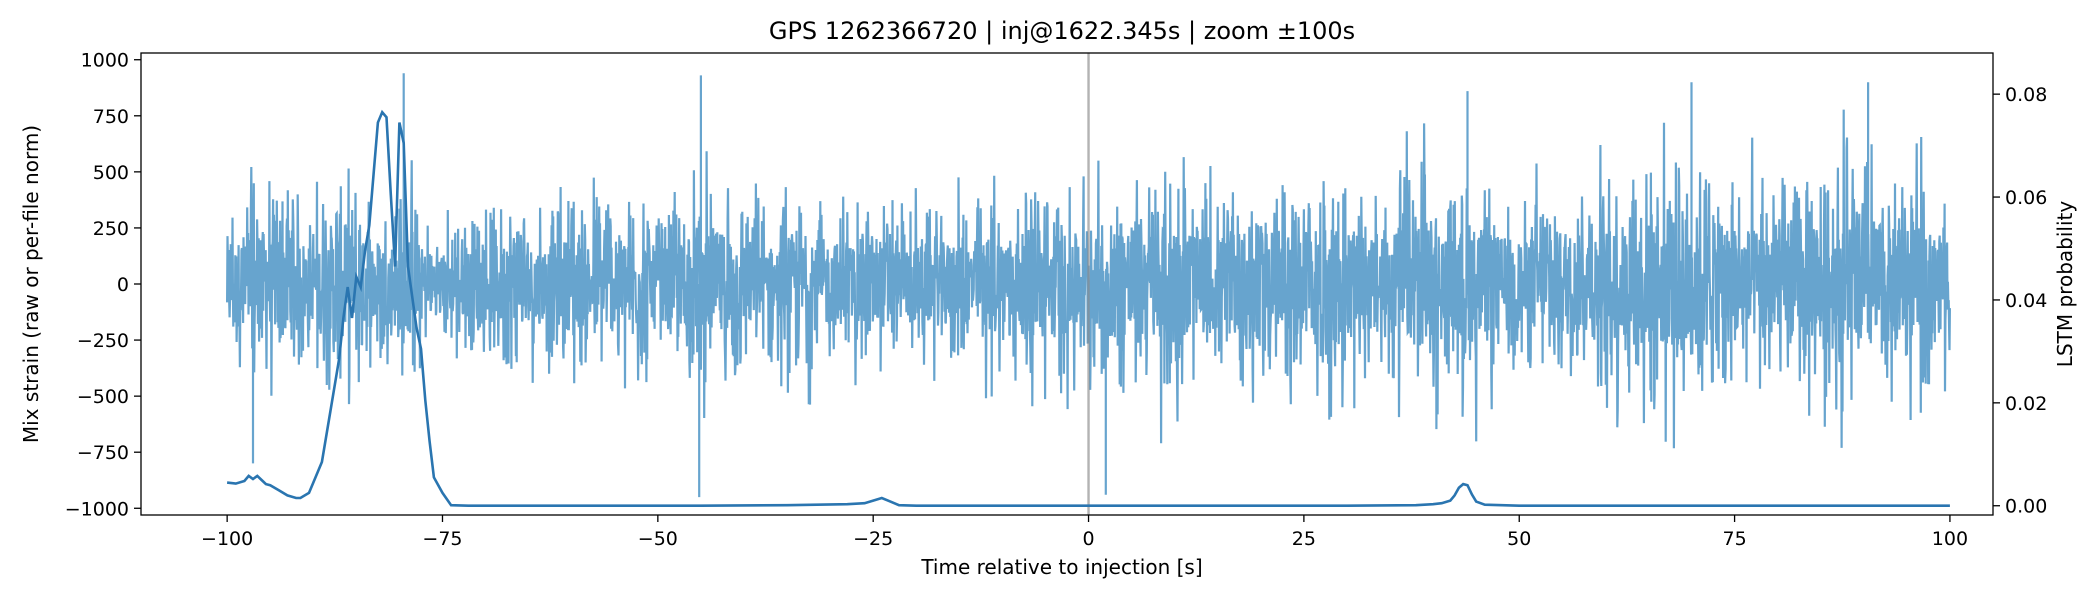 This screenshot has height=600, width=2100. What do you see at coordinates (103, 341) in the screenshot?
I see `y-tick-label: −250` at bounding box center [103, 341].